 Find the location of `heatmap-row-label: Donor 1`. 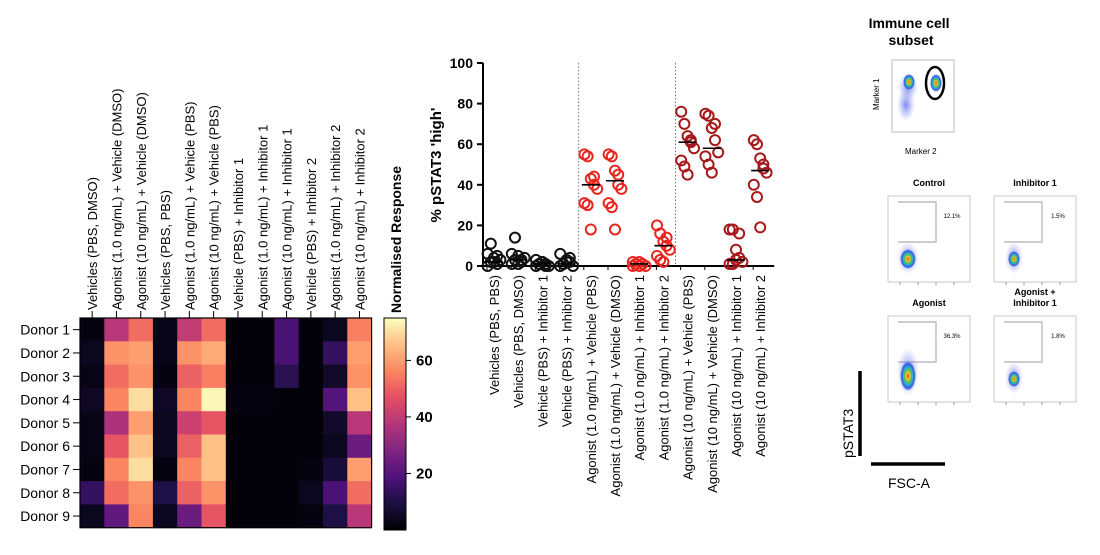

heatmap-row-label: Donor 1 is located at coordinates (45, 330).